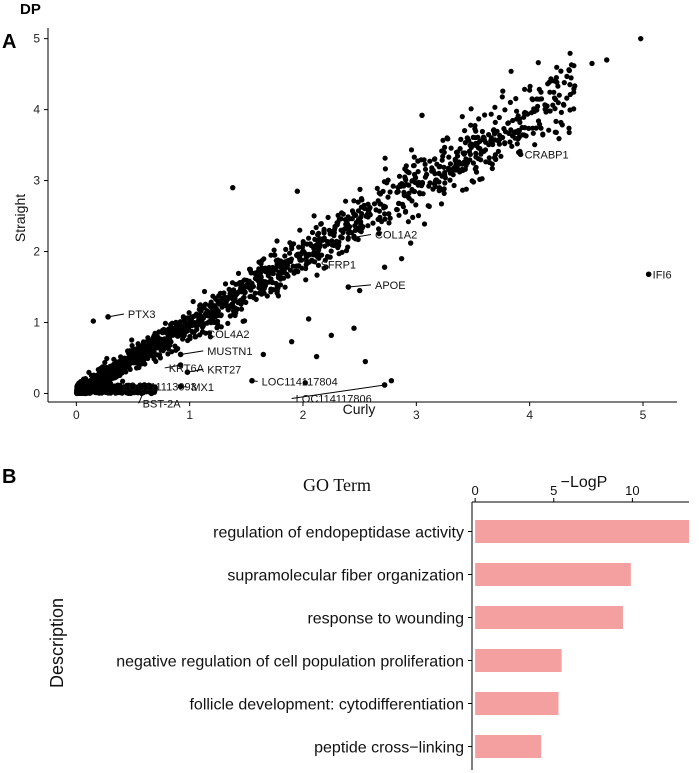  I want to click on point-label: IFI6, so click(662, 275).